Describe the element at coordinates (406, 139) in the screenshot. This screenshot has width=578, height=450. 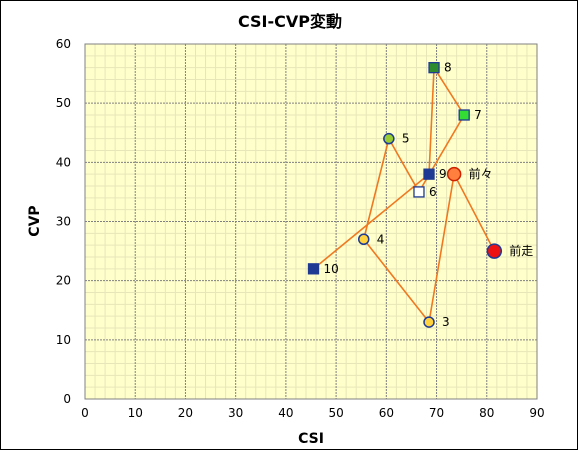
I see `data-point-label: 5` at that location.